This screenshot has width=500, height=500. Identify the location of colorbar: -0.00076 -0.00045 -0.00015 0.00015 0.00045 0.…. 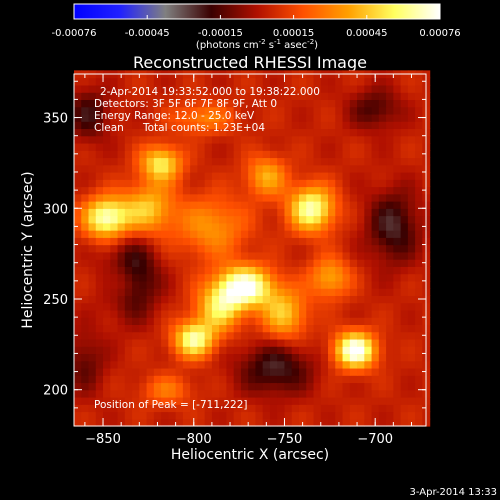
(256, 27).